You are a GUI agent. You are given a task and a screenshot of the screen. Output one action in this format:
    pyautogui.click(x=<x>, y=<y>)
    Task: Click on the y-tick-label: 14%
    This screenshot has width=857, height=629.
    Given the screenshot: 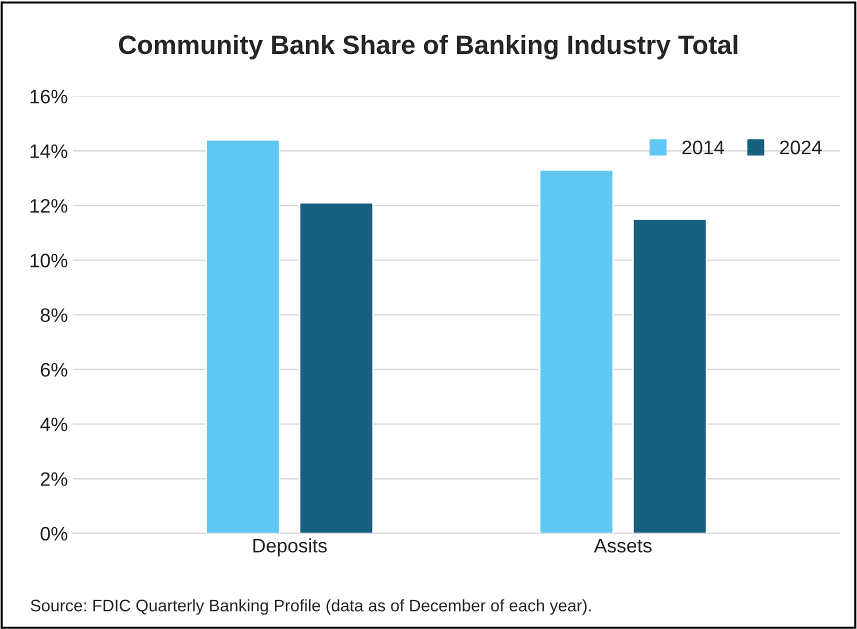 What is the action you would take?
    pyautogui.click(x=49, y=151)
    